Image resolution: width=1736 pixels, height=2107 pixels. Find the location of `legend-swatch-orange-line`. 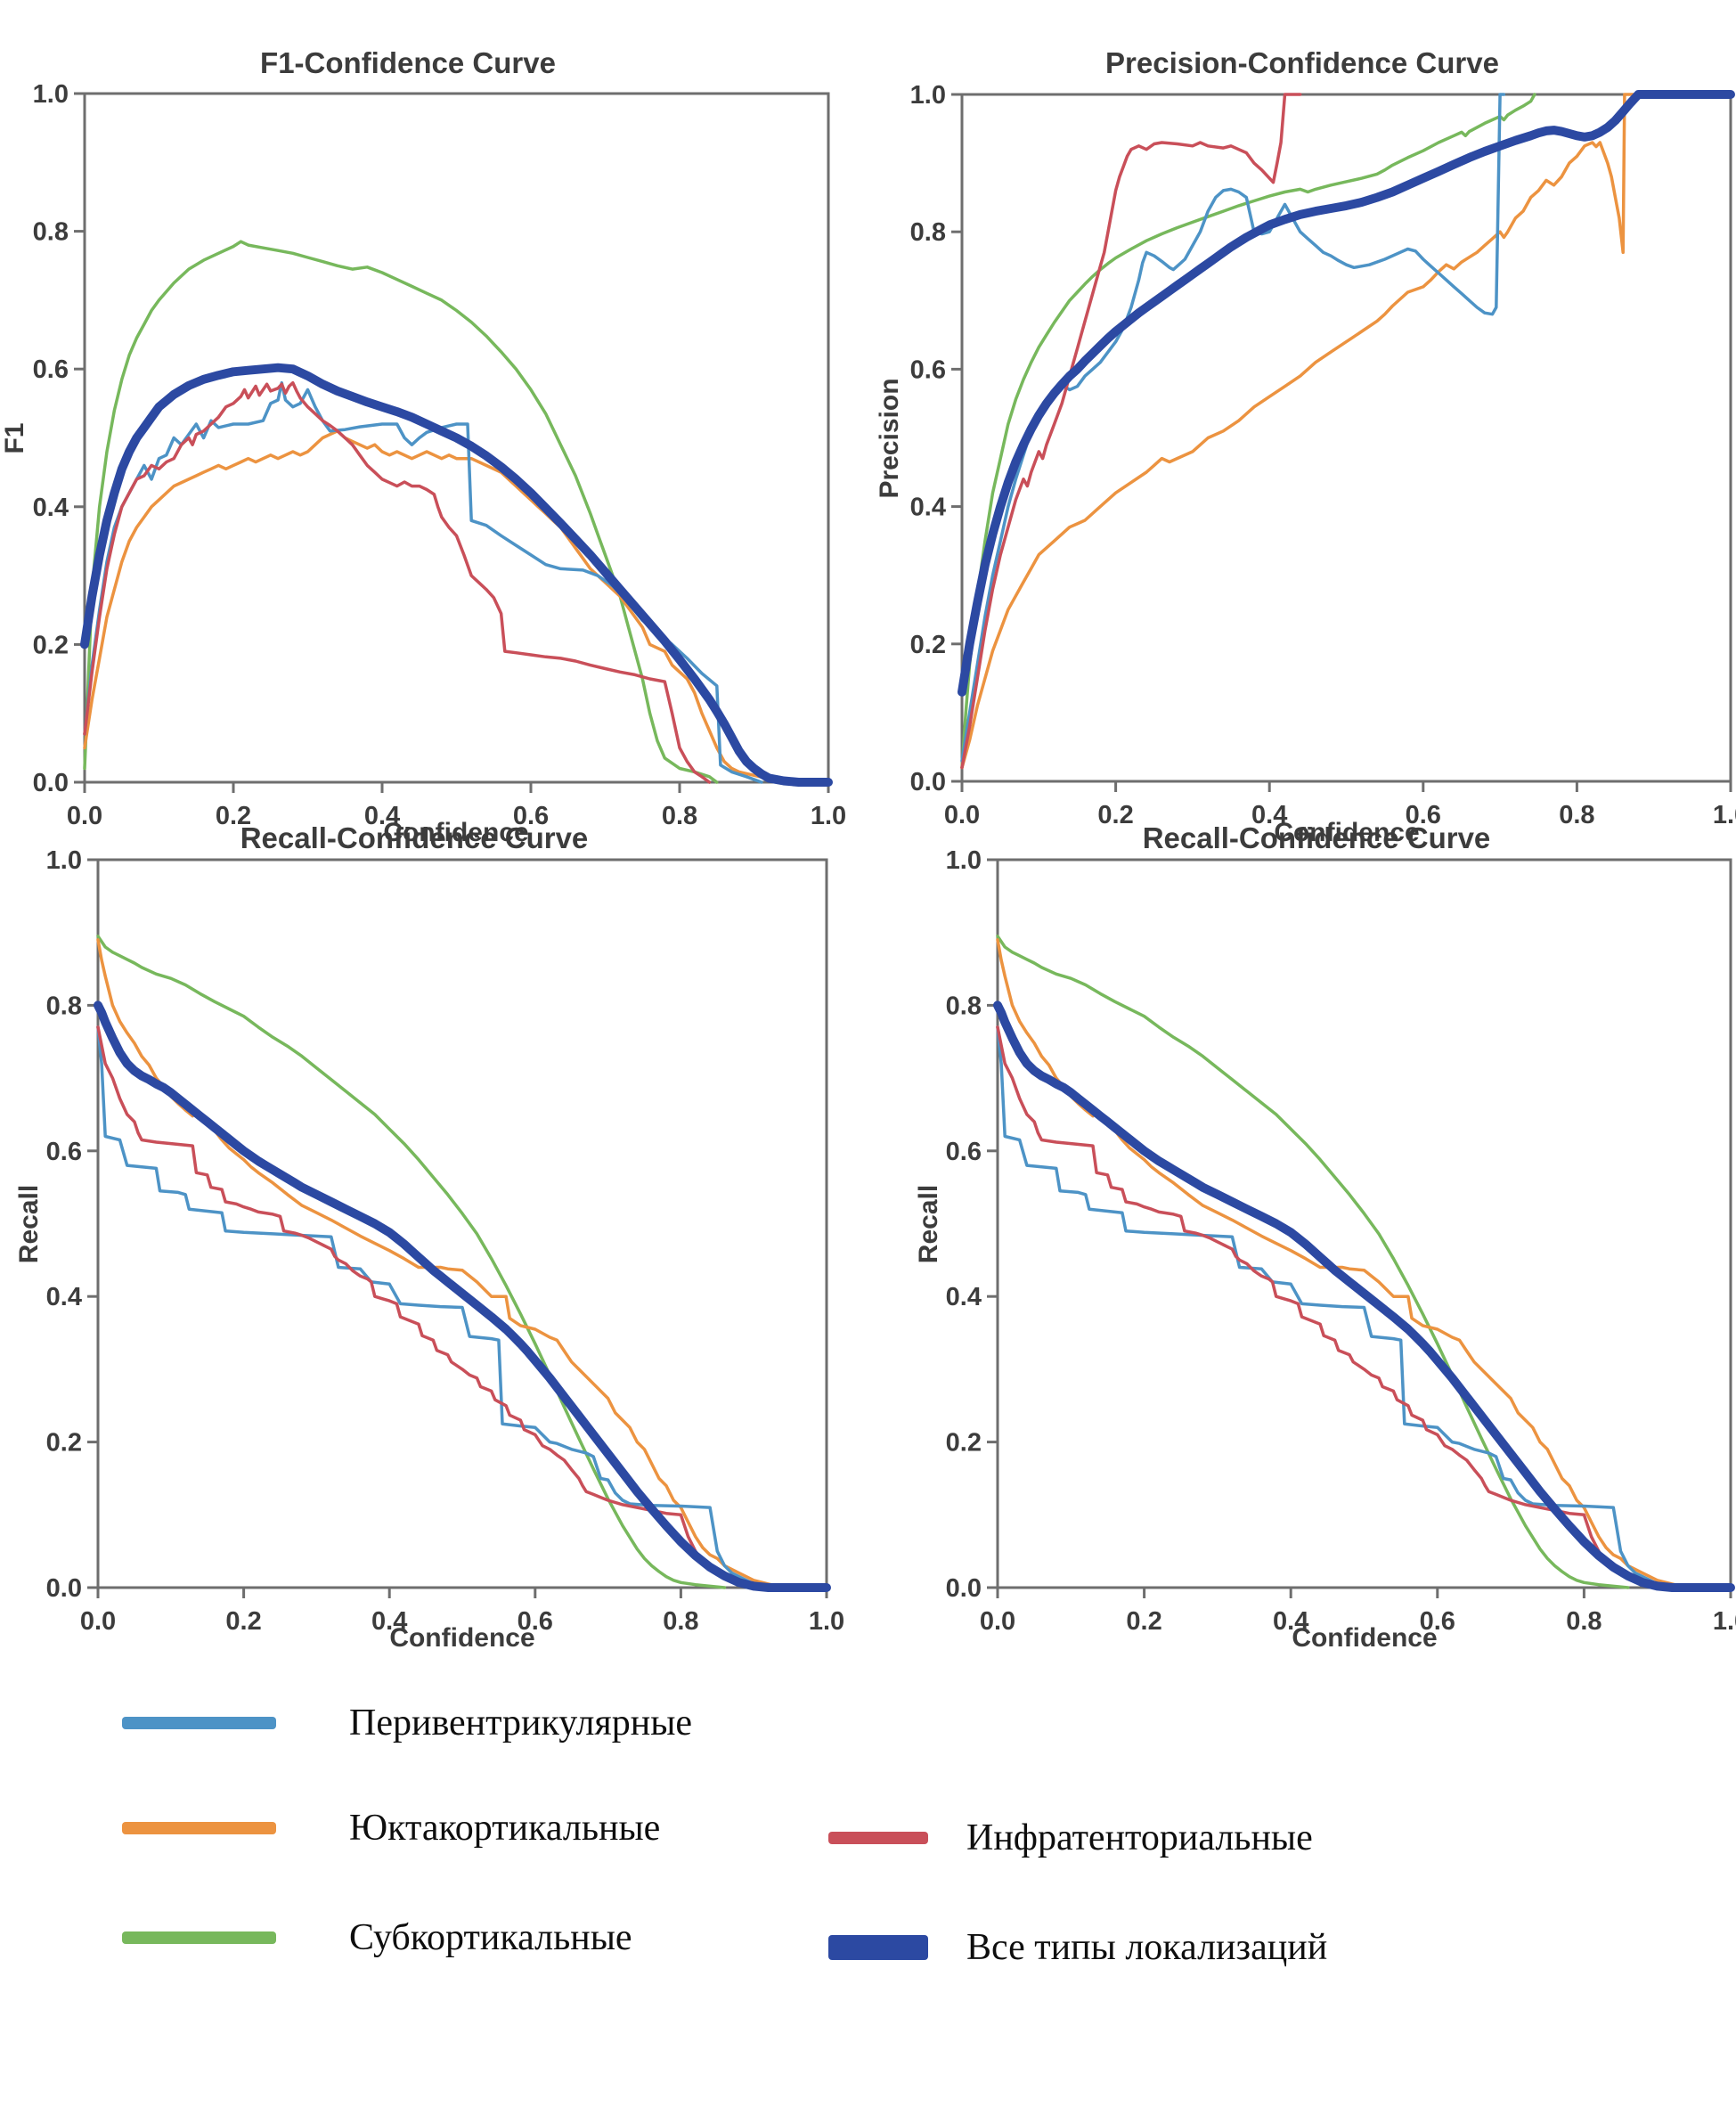

legend-swatch-orange-line is located at coordinates (199, 1828).